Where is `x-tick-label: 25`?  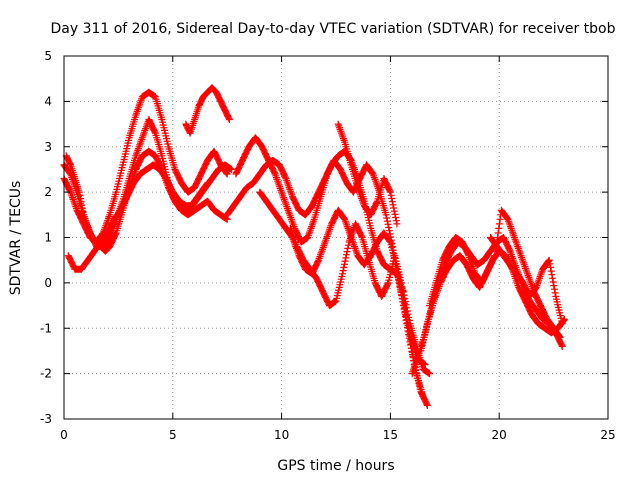 x-tick-label: 25 is located at coordinates (607, 435).